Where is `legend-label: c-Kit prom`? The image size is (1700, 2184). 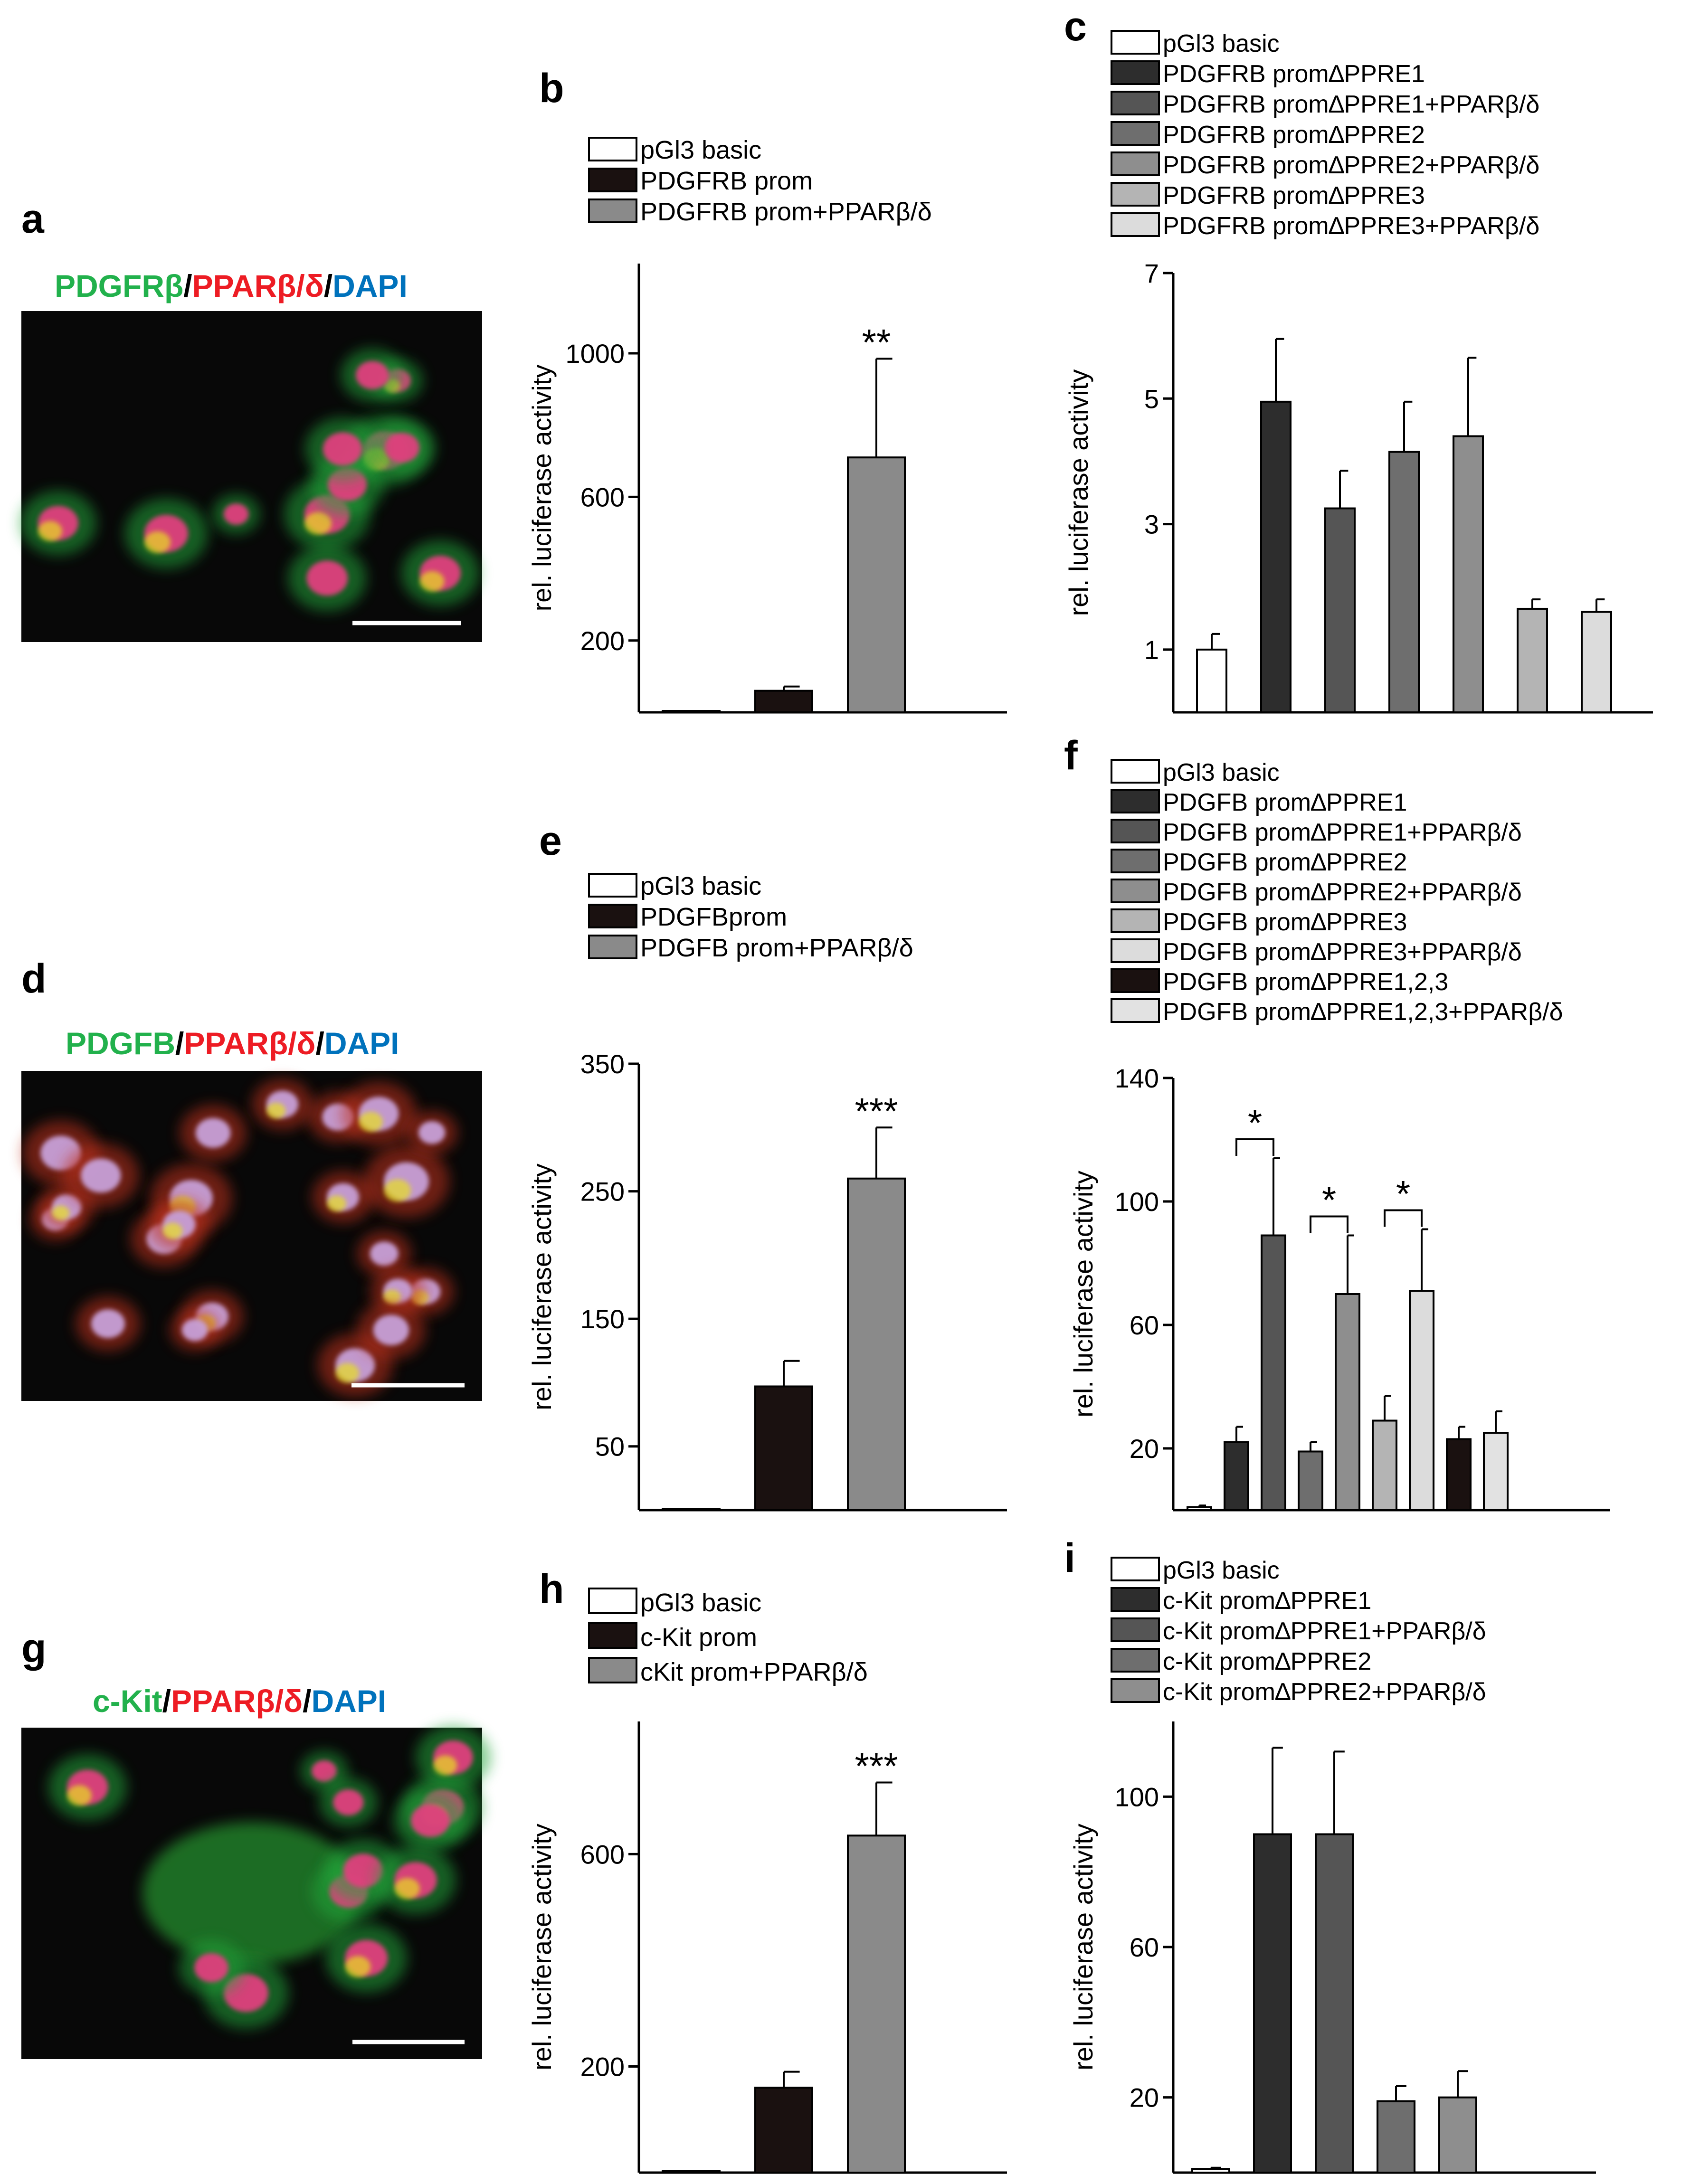
legend-label: c-Kit prom is located at coordinates (698, 1637).